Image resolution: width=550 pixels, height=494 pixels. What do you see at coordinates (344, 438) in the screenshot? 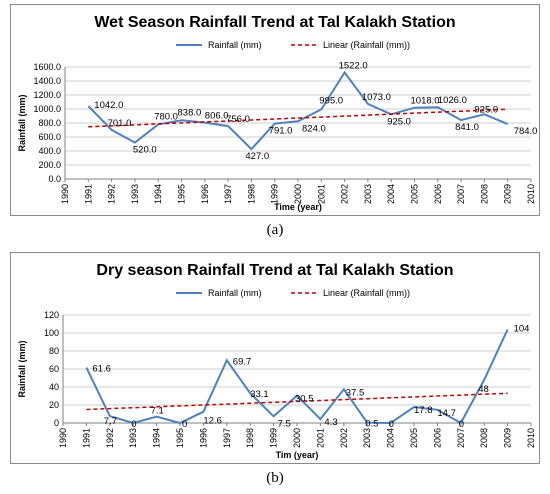
I see `x-tick-label: 2002` at bounding box center [344, 438].